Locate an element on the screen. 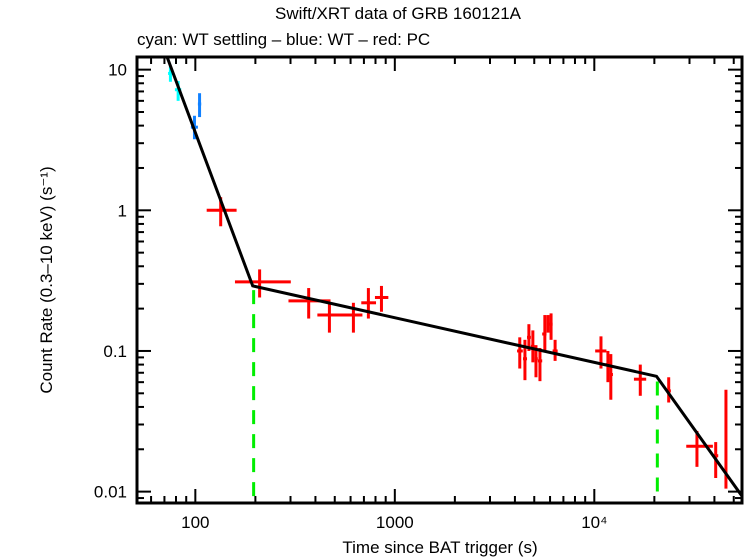 The height and width of the screenshot is (558, 746). x-axis-label: Time since BAT trigger (s) is located at coordinates (439, 547).